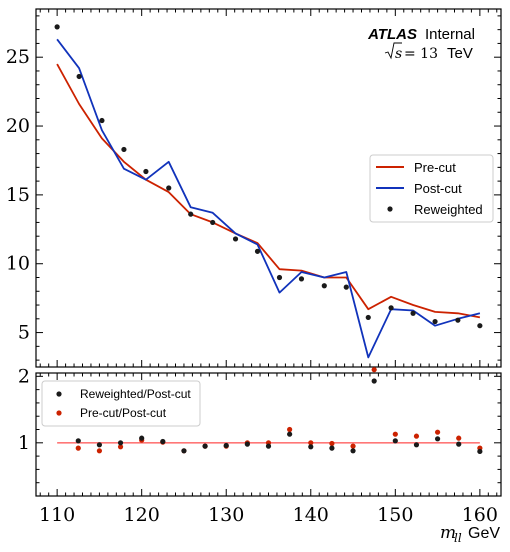 The height and width of the screenshot is (552, 510). I want to click on y-tick-label: 5, so click(24, 333).